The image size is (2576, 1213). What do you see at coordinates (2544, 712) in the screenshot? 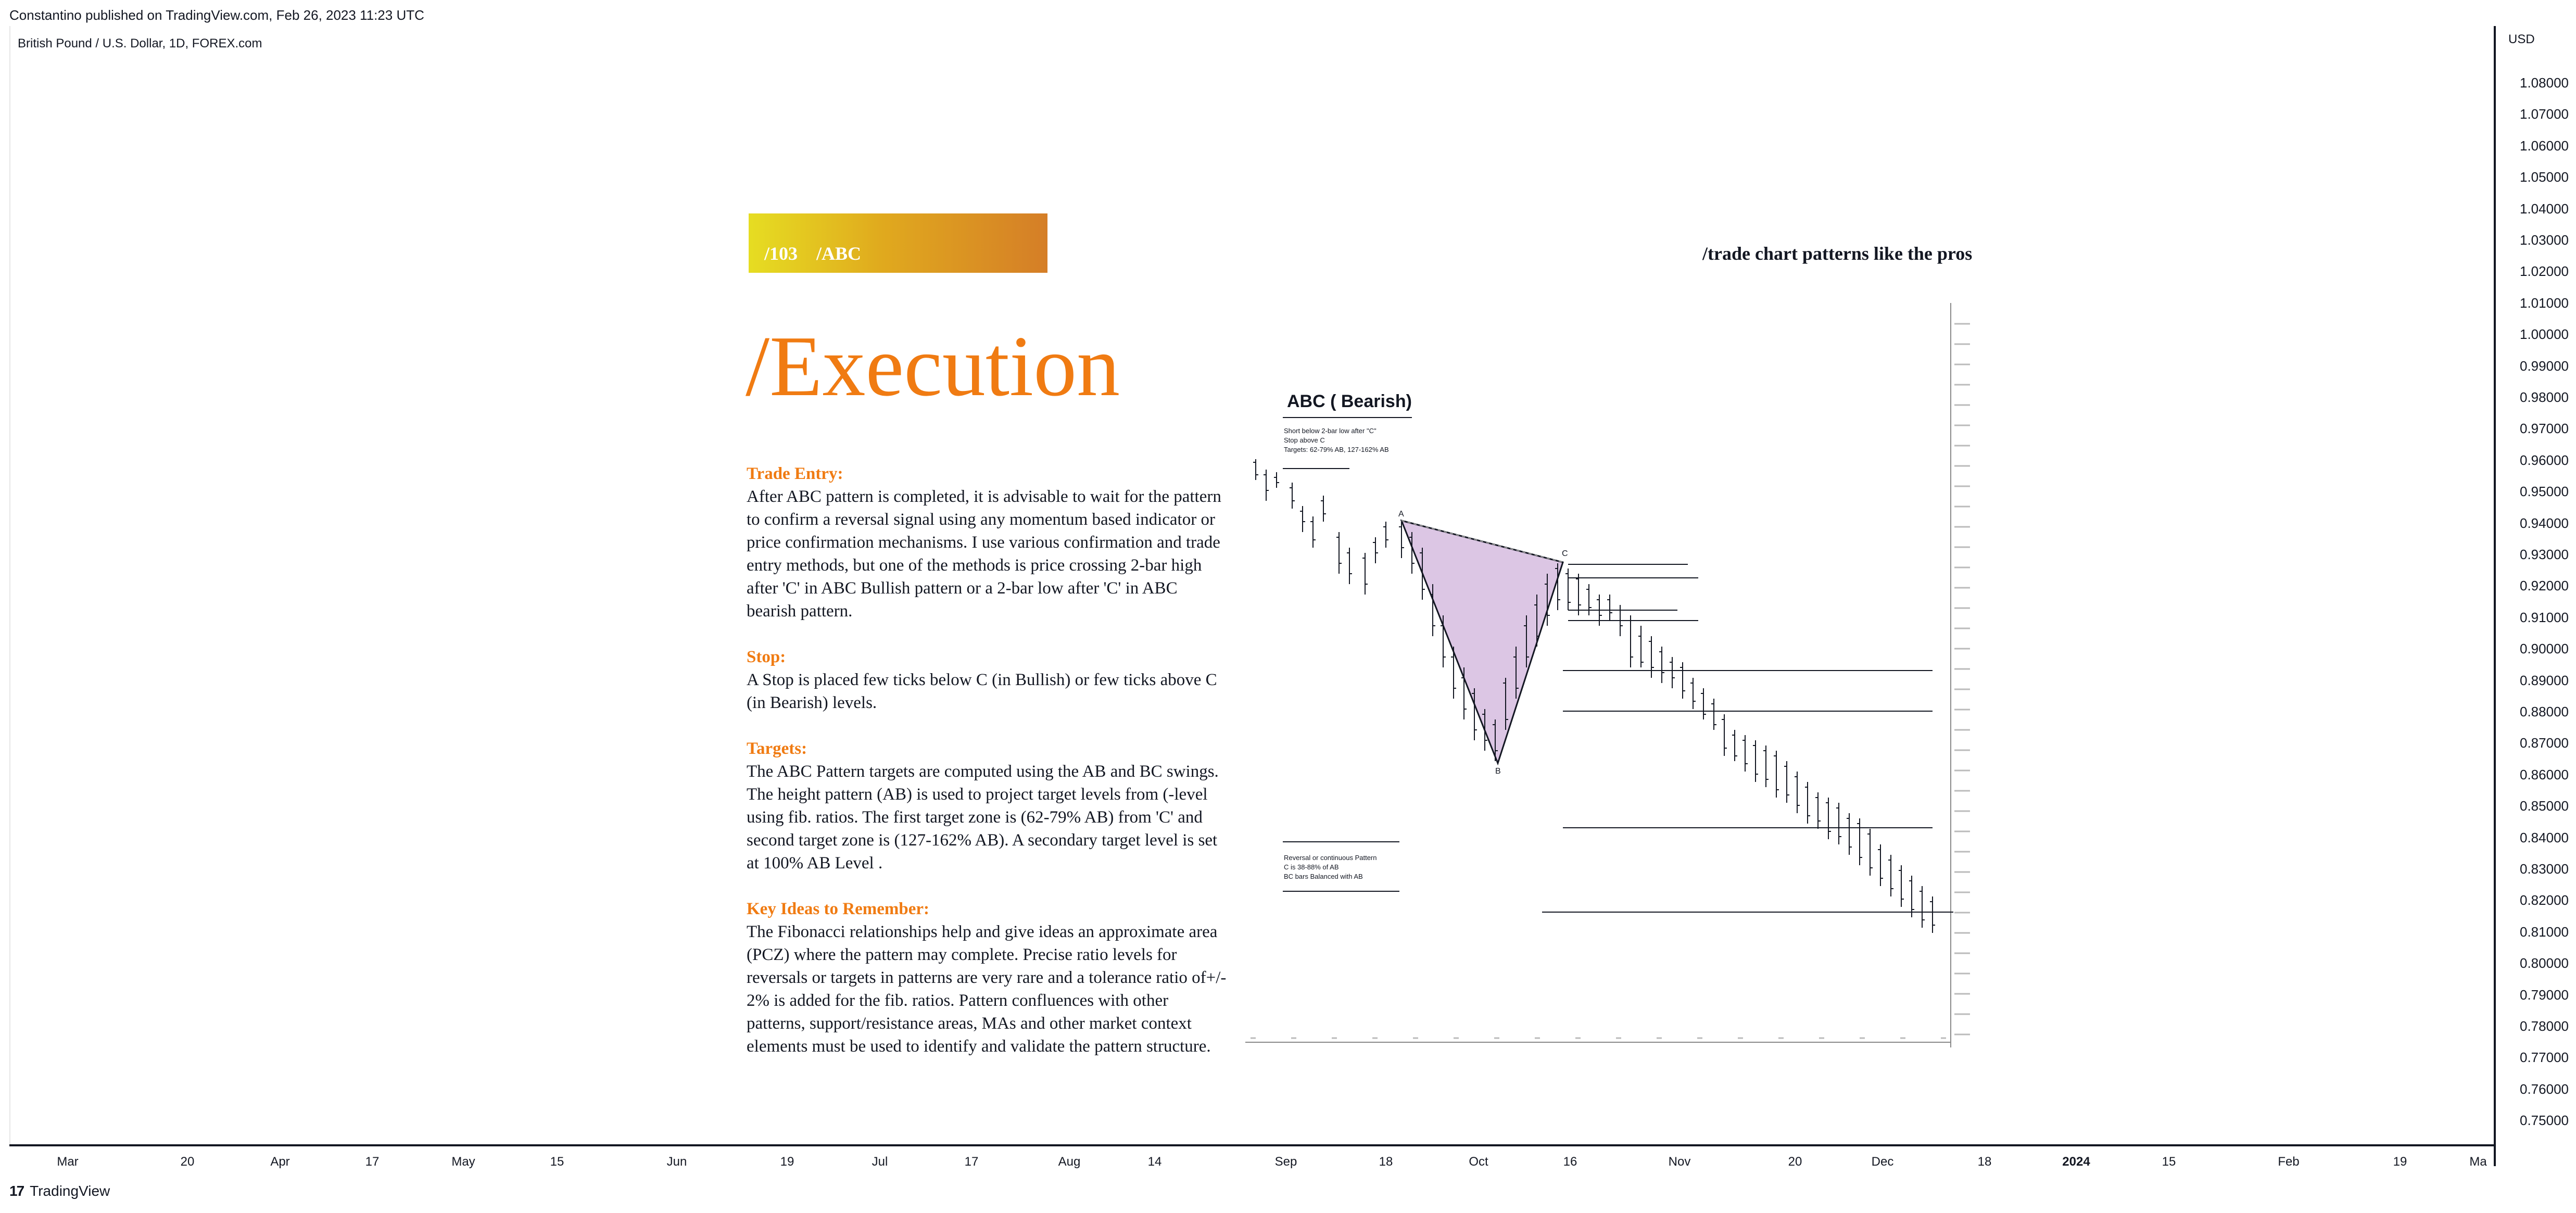
I see `price-tick-label: 0.88000` at bounding box center [2544, 712].